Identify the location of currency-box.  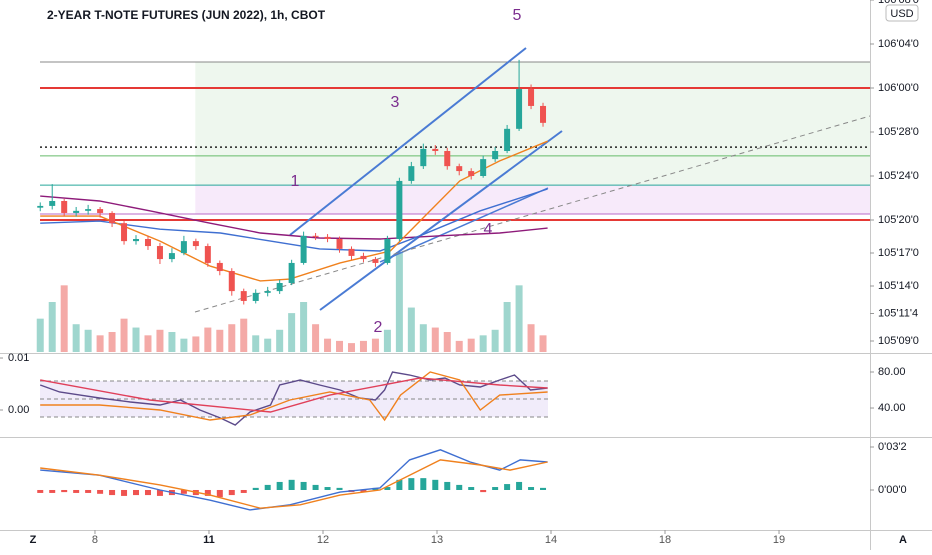
(902, 13).